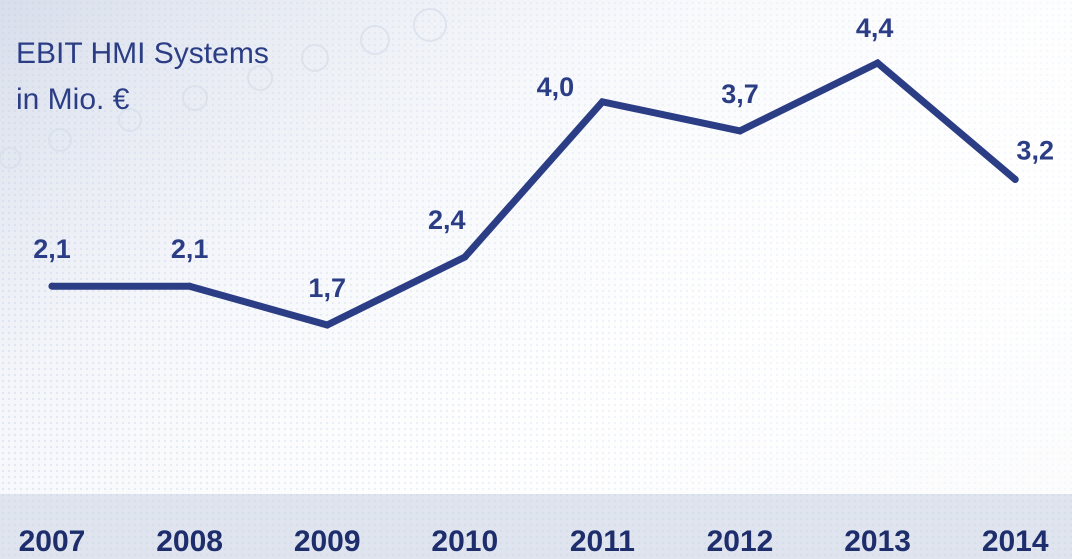  What do you see at coordinates (464, 541) in the screenshot?
I see `x-tick-2010: 2010` at bounding box center [464, 541].